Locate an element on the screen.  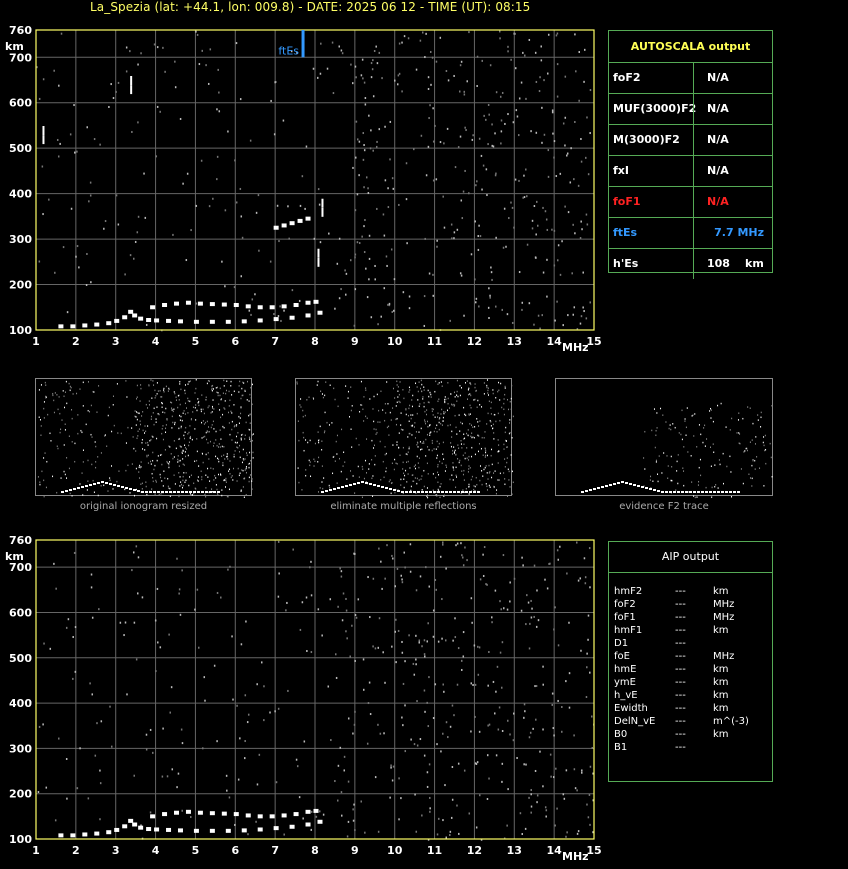
thumbnail-caption-original: original ionogram resized is located at coordinates (143, 506).